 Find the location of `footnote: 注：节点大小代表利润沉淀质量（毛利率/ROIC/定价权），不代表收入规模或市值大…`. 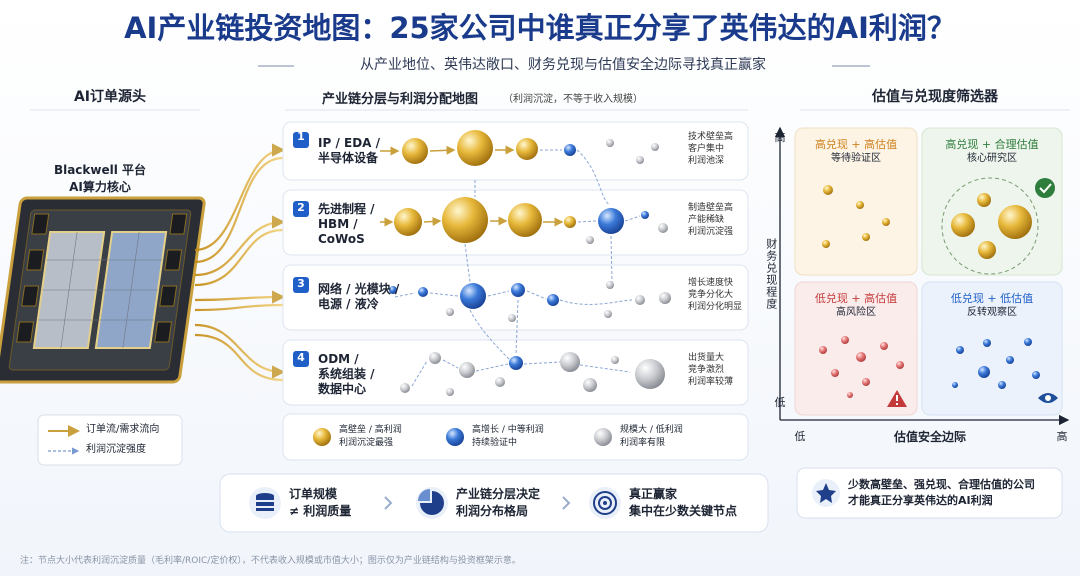

footnote: 注：节点大小代表利润沉淀质量（毛利率/ROIC/定价权），不代表收入规模或市值大… is located at coordinates (270, 561).